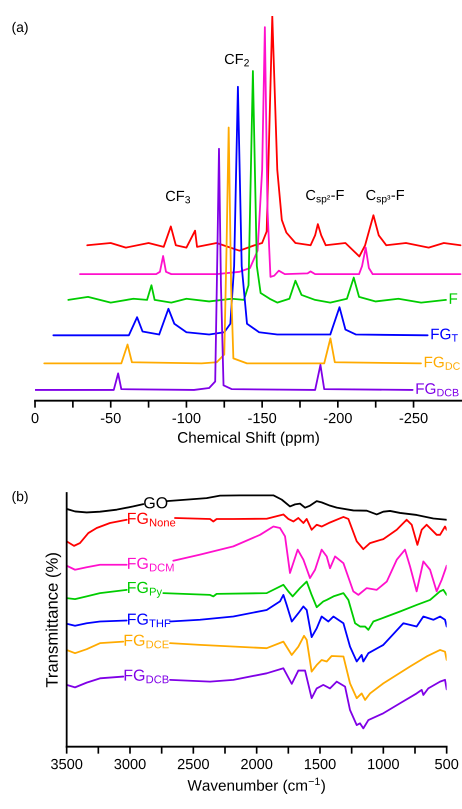  Describe the element at coordinates (178, 197) in the screenshot. I see `annotation: CF$_{3}$` at that location.